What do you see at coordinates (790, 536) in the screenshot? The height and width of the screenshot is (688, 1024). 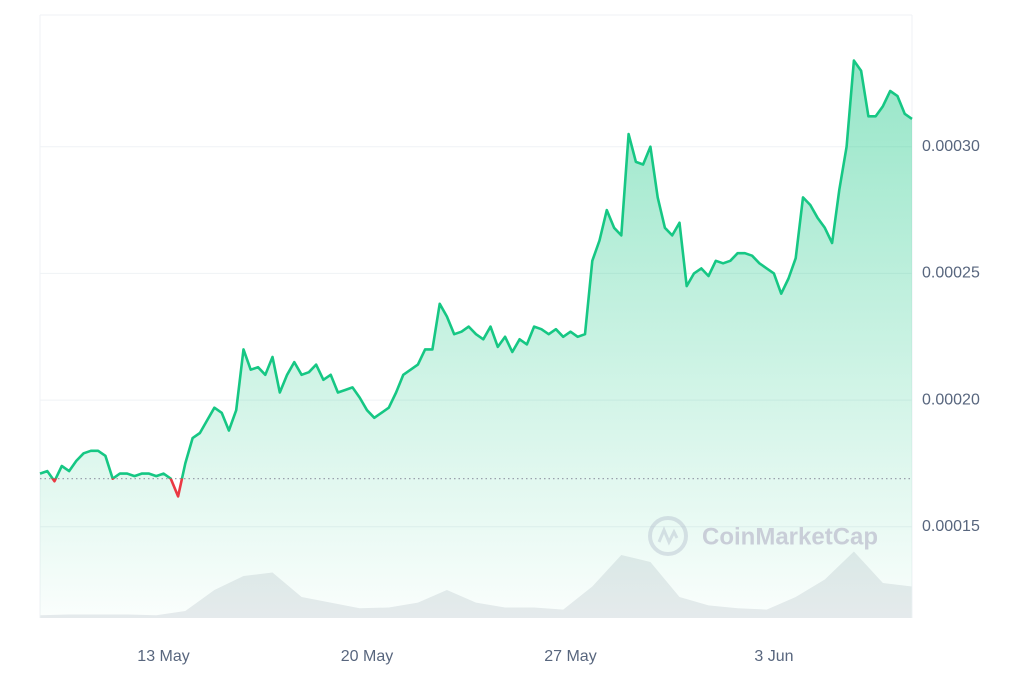 I see `watermark: CoinMarketCap` at bounding box center [790, 536].